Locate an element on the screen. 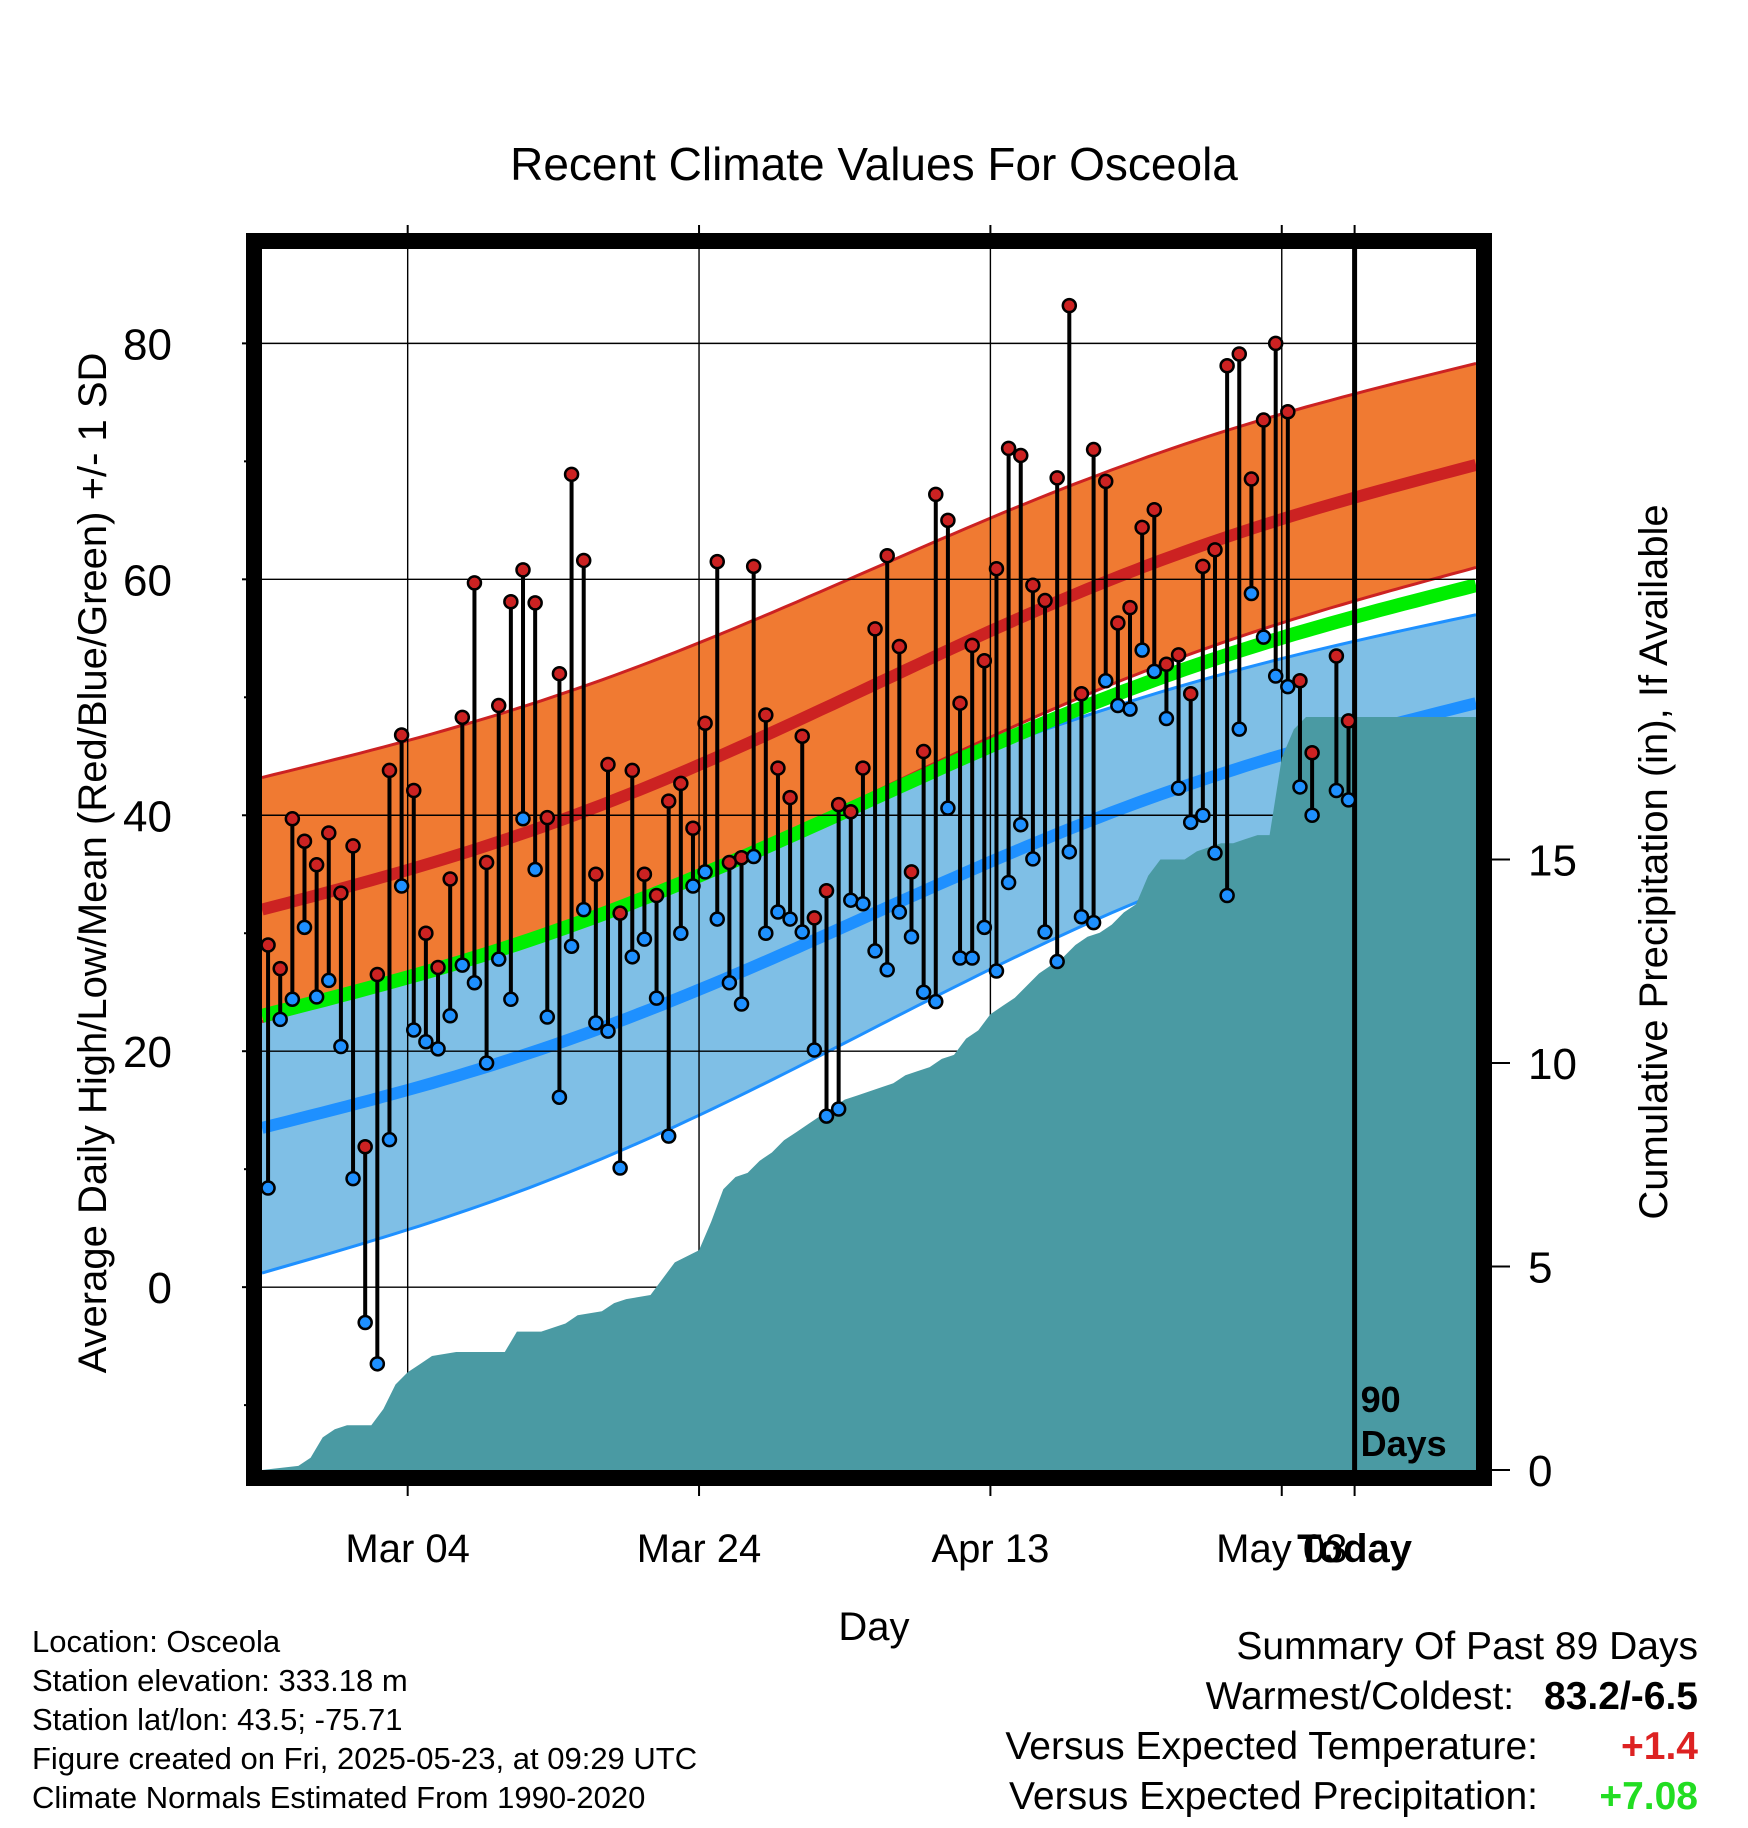 Image resolution: width=1748 pixels, height=1828 pixels. y2-tick-label: 5 is located at coordinates (1540, 1268).